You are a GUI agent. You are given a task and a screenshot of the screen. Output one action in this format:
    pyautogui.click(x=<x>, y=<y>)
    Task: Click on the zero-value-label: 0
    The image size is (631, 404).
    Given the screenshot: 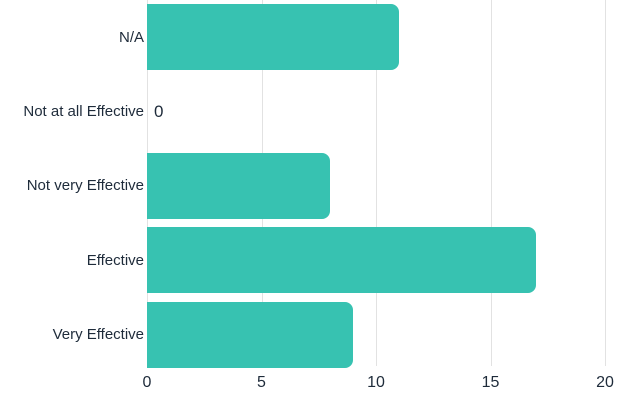 What is the action you would take?
    pyautogui.click(x=159, y=111)
    